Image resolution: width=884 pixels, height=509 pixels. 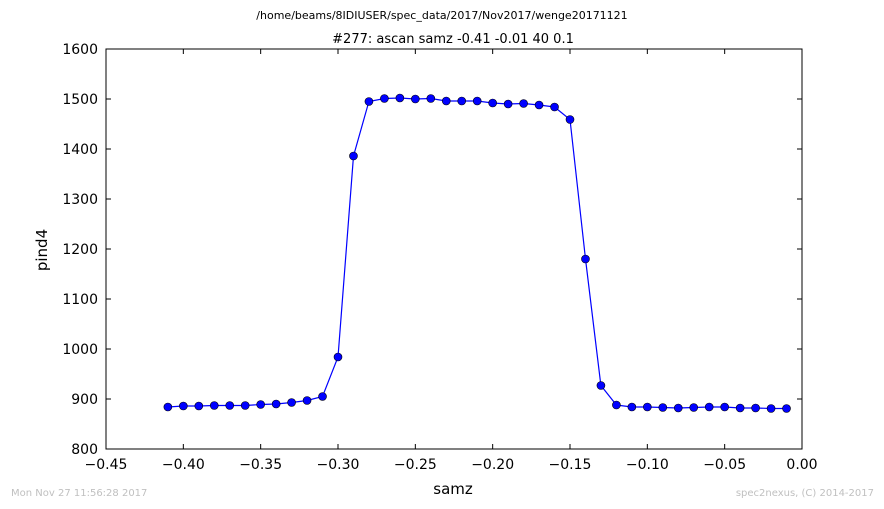 I want to click on y-tick-label: 800, so click(x=84, y=450).